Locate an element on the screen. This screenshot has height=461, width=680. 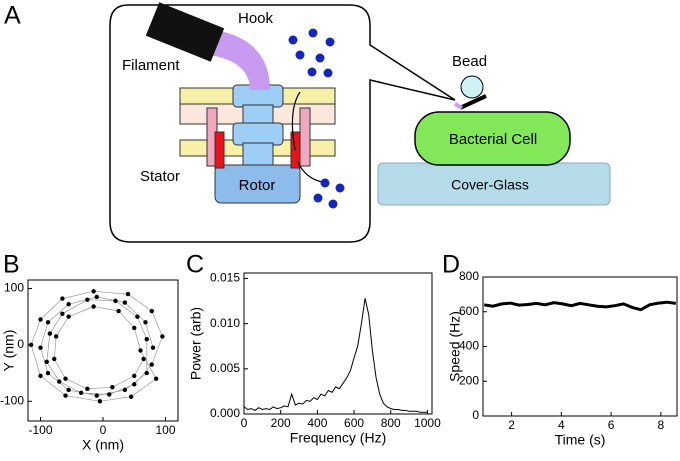
y-tick-label: 600 is located at coordinates (469, 311).